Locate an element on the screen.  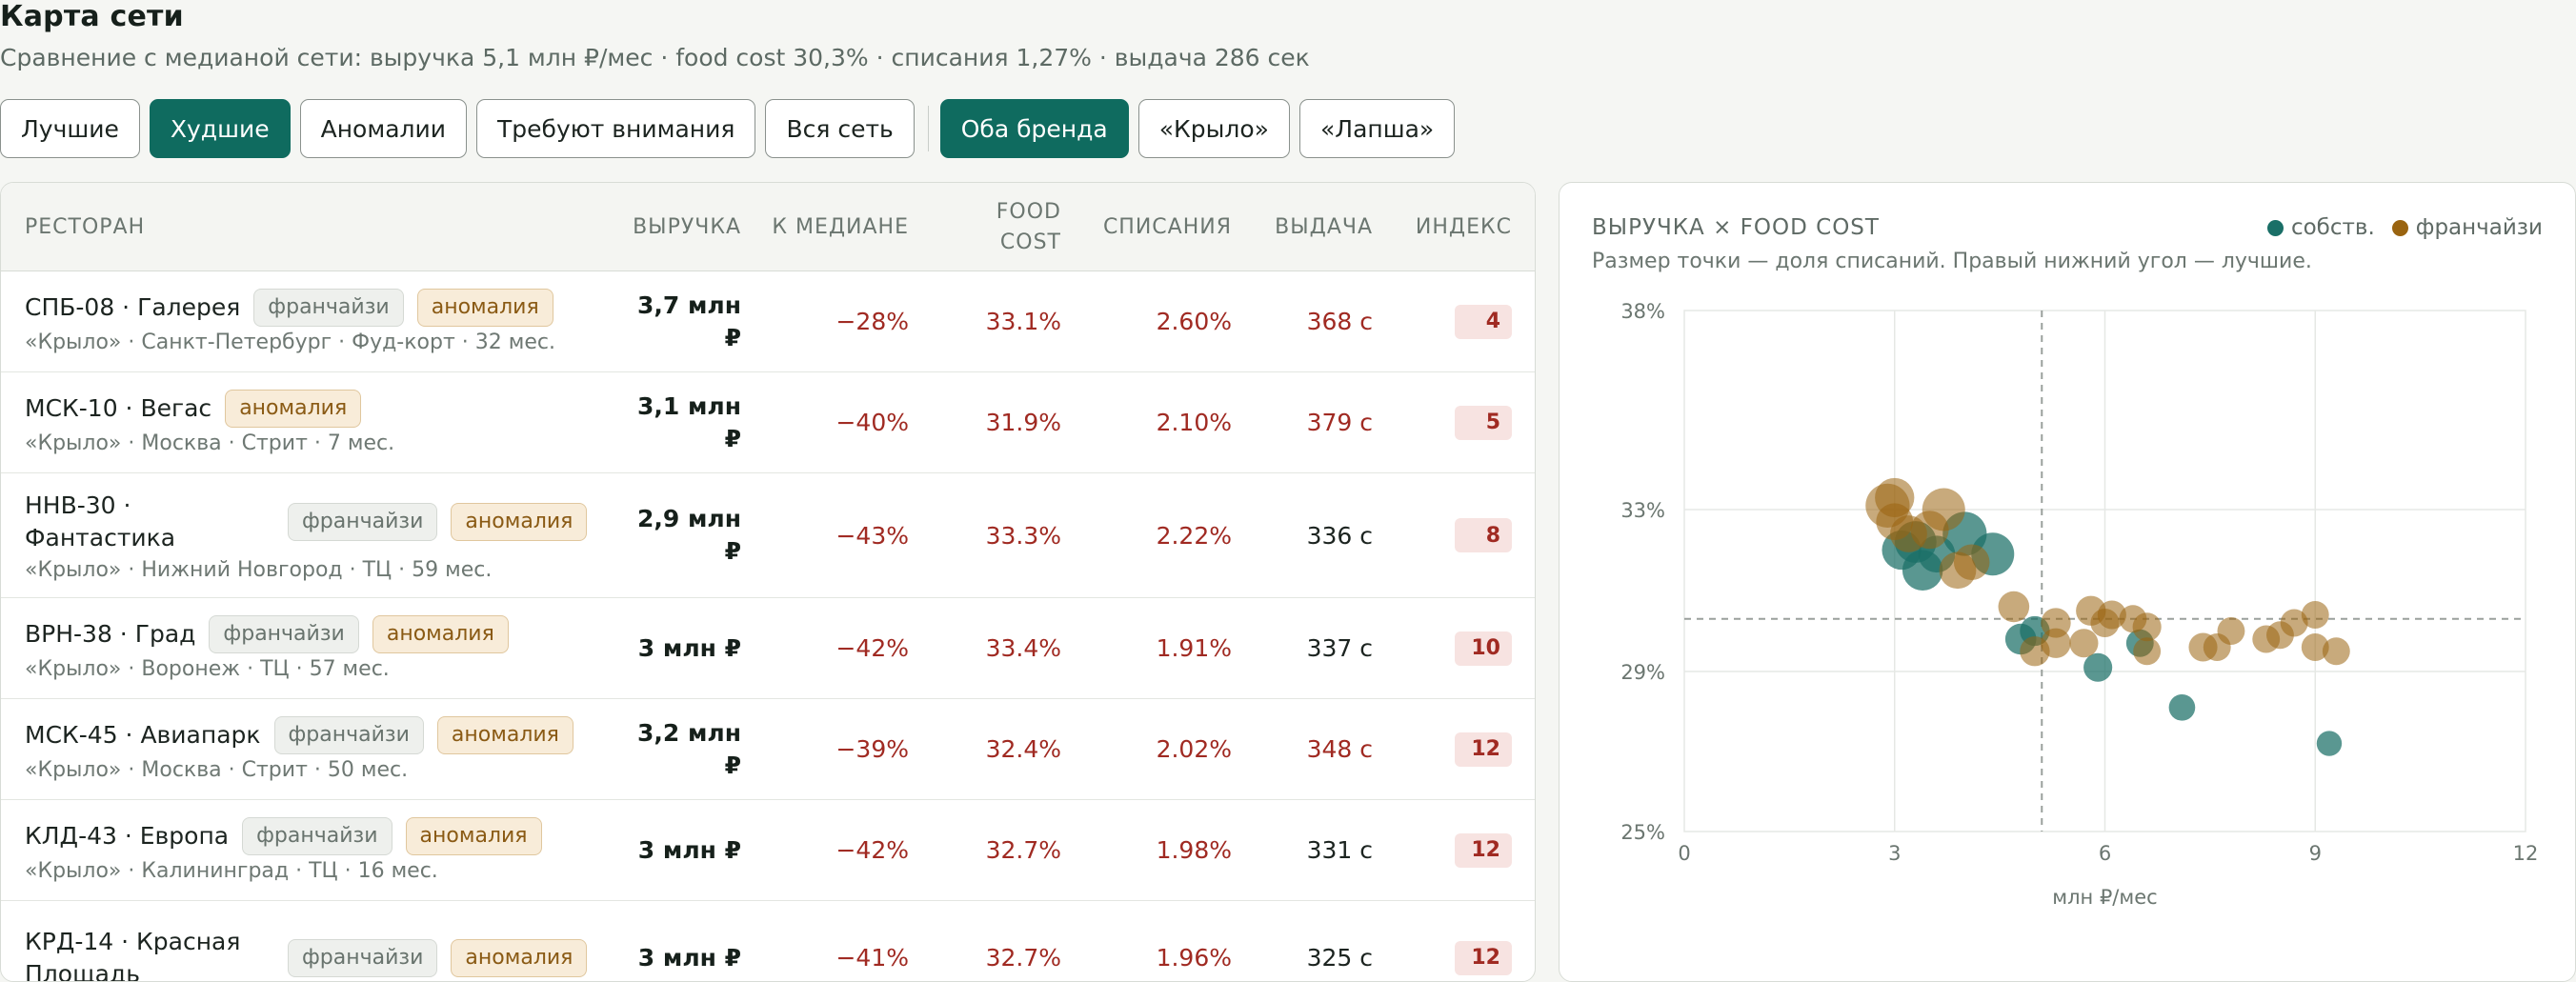
page-title: Карта сети is located at coordinates (92, 17).